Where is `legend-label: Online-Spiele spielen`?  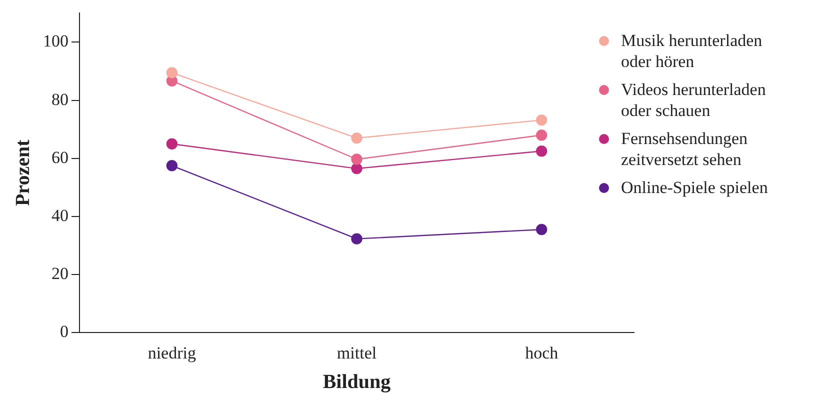 legend-label: Online-Spiele spielen is located at coordinates (694, 187).